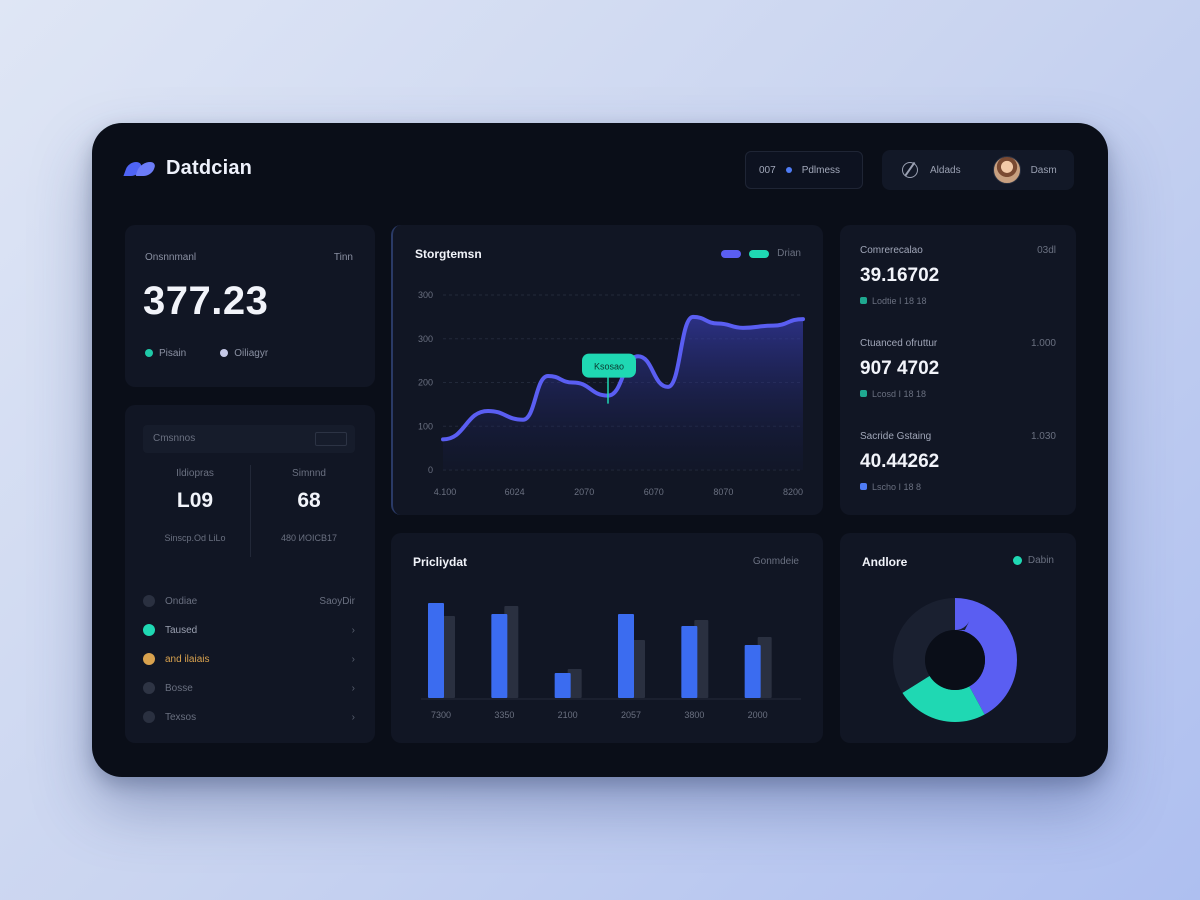  I want to click on stat-left-label: Ildiopras, so click(195, 473).